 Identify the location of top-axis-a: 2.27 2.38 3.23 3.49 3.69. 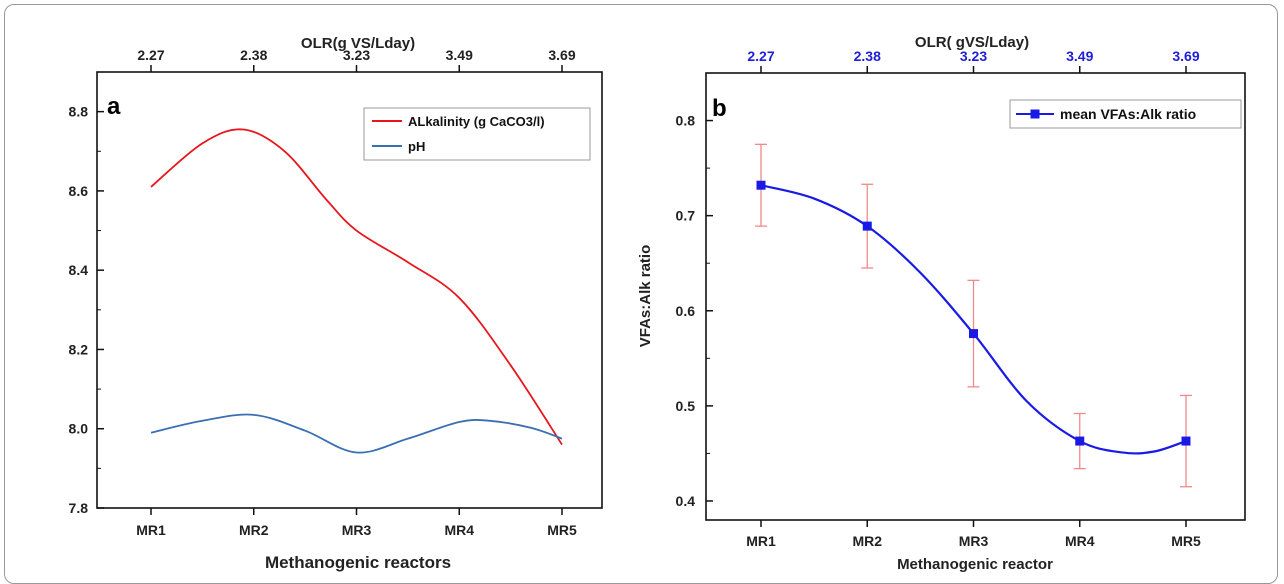
(356, 59).